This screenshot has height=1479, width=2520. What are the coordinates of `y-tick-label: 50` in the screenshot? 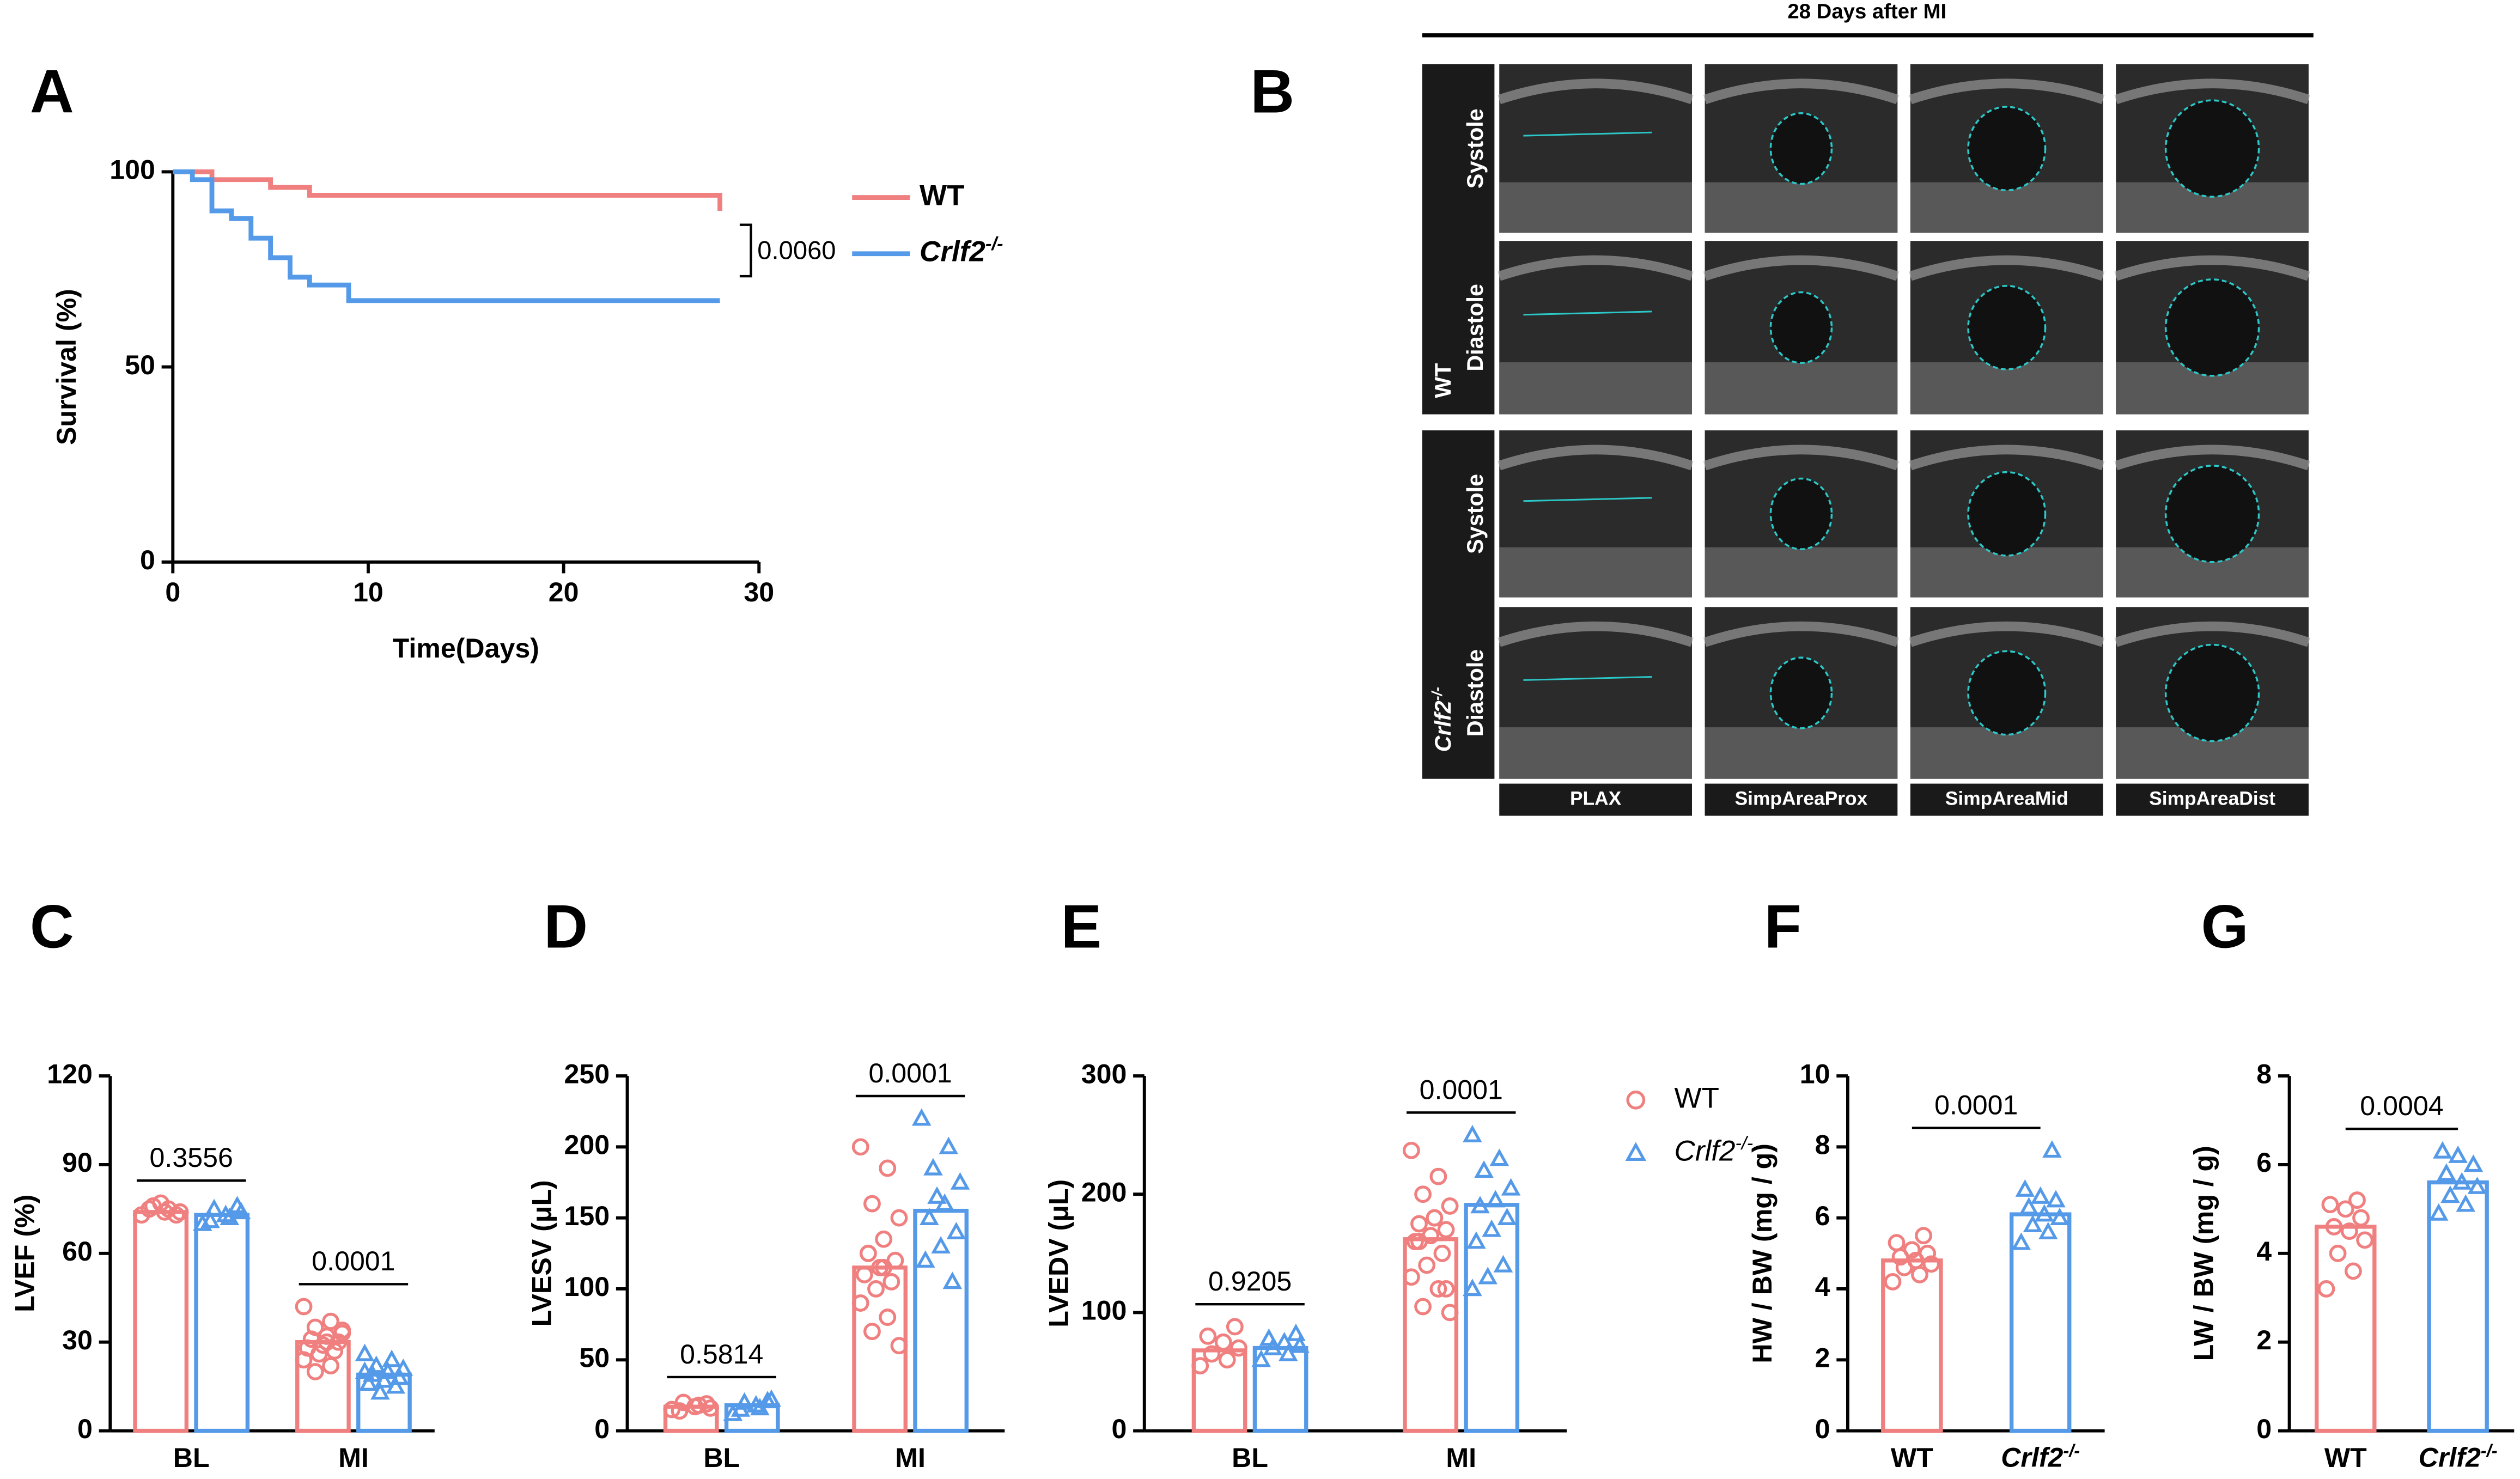 It's located at (594, 1358).